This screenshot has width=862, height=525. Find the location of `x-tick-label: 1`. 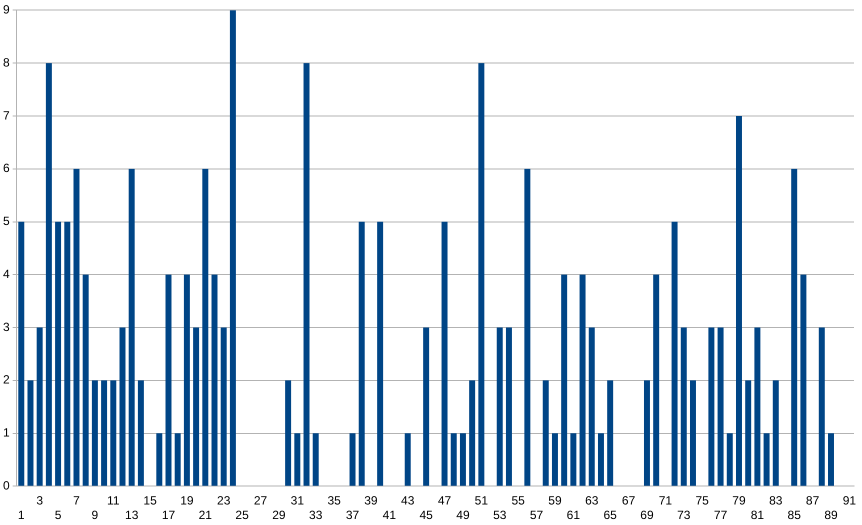

x-tick-label: 1 is located at coordinates (21, 515).